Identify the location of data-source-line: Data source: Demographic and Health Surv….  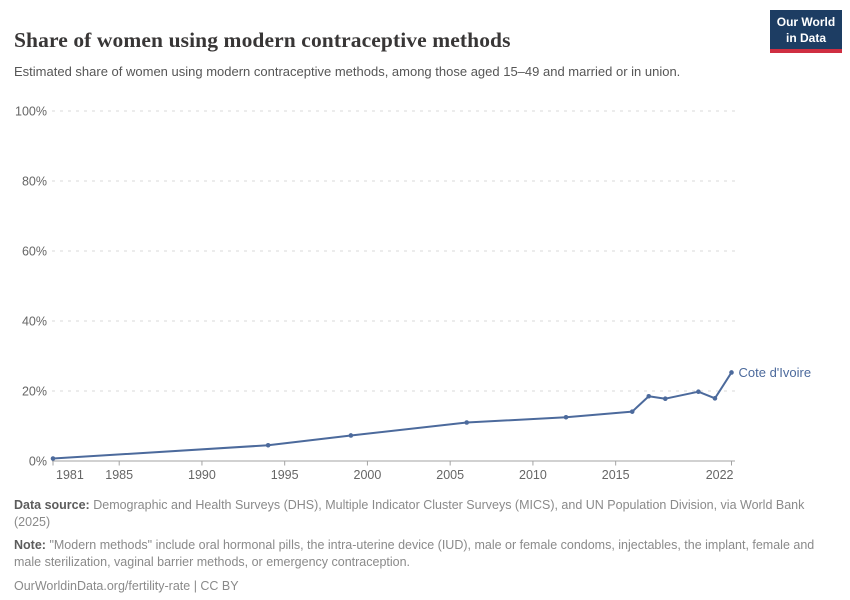
(420, 514).